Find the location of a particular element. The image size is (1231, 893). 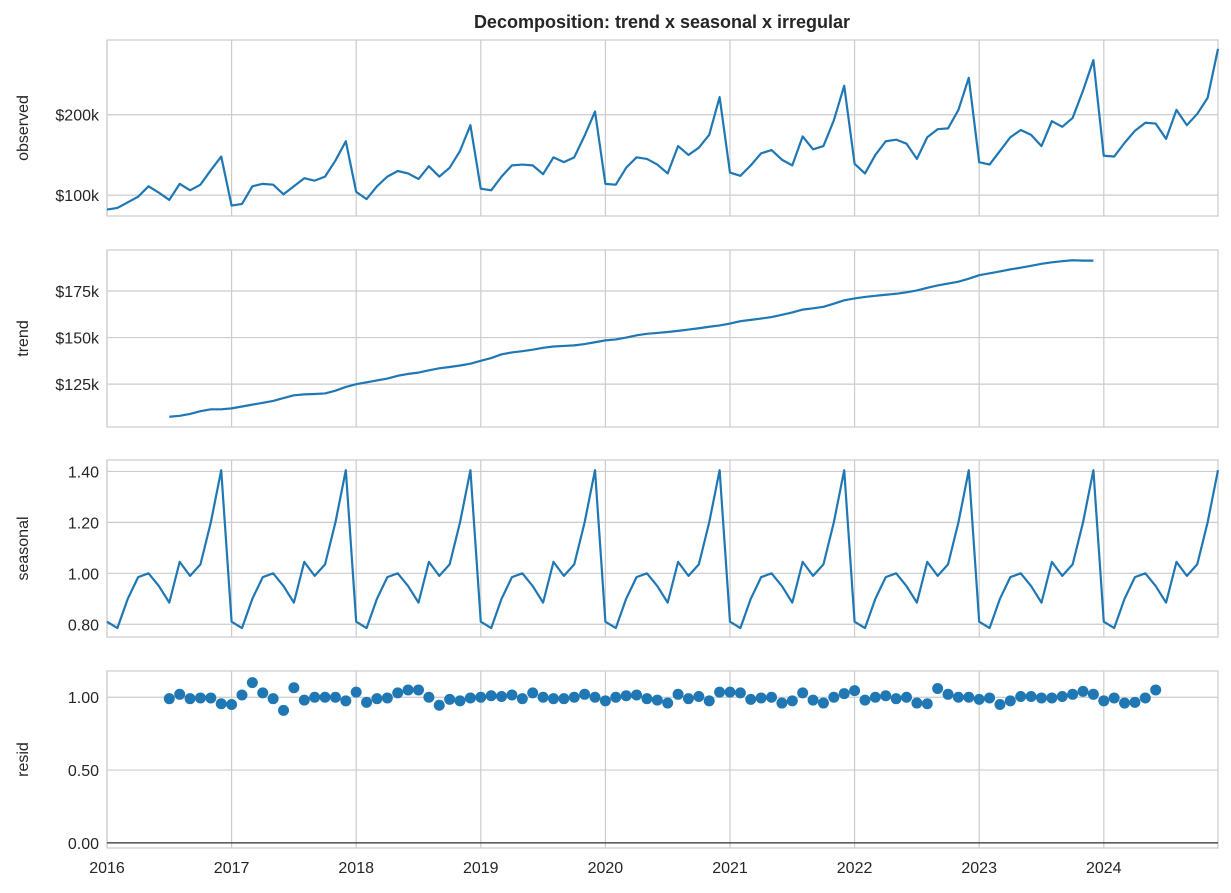

y-tick-label: 1.00 is located at coordinates (83, 574).